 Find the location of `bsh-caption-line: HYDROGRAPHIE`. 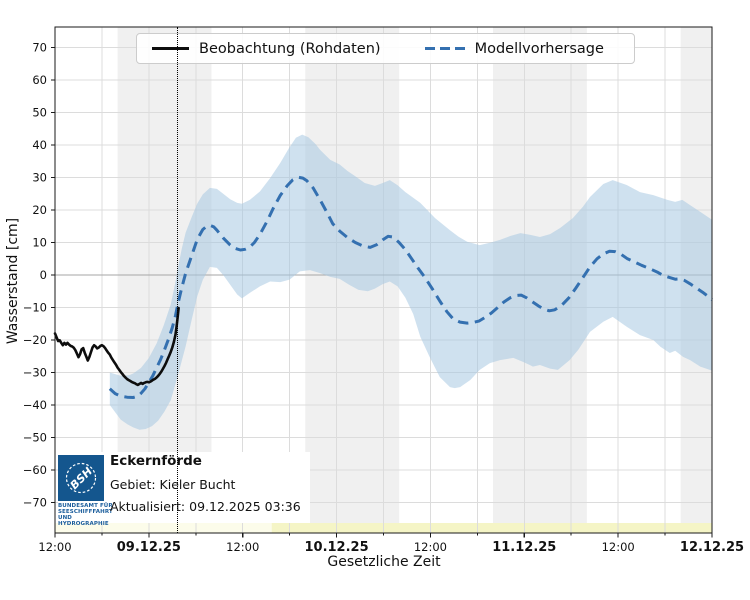

bsh-caption-line: HYDROGRAPHIE is located at coordinates (83, 524).